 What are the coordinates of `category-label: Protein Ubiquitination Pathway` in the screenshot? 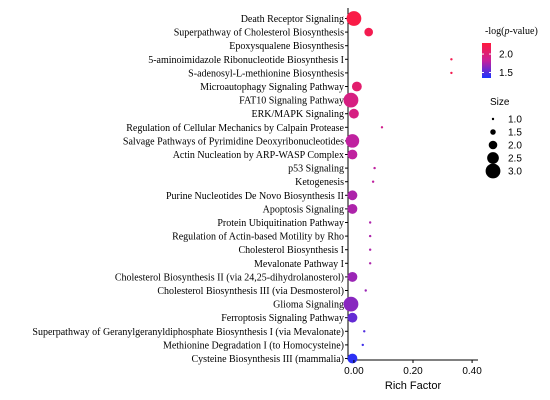 It's located at (280, 223).